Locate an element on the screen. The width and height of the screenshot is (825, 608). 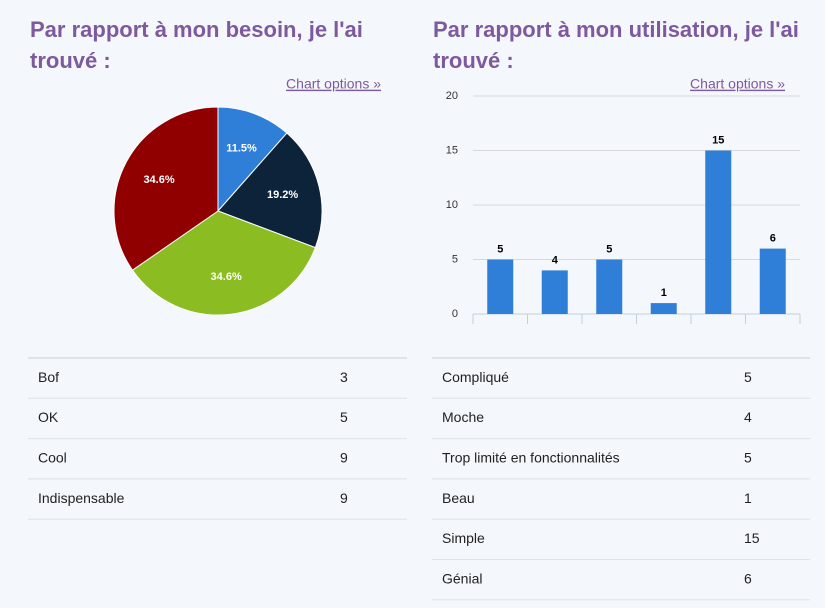
bar-value-label: 4 is located at coordinates (555, 260).